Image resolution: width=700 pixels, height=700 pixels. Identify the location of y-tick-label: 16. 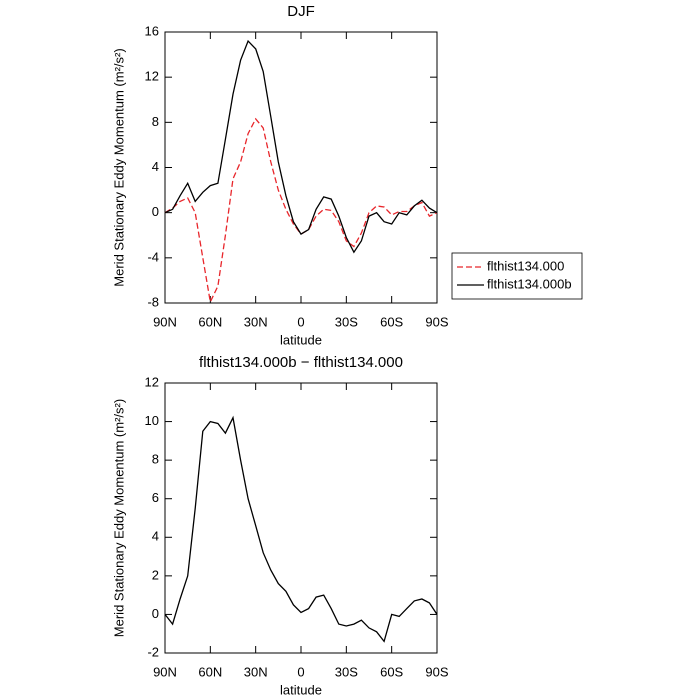
(152, 30).